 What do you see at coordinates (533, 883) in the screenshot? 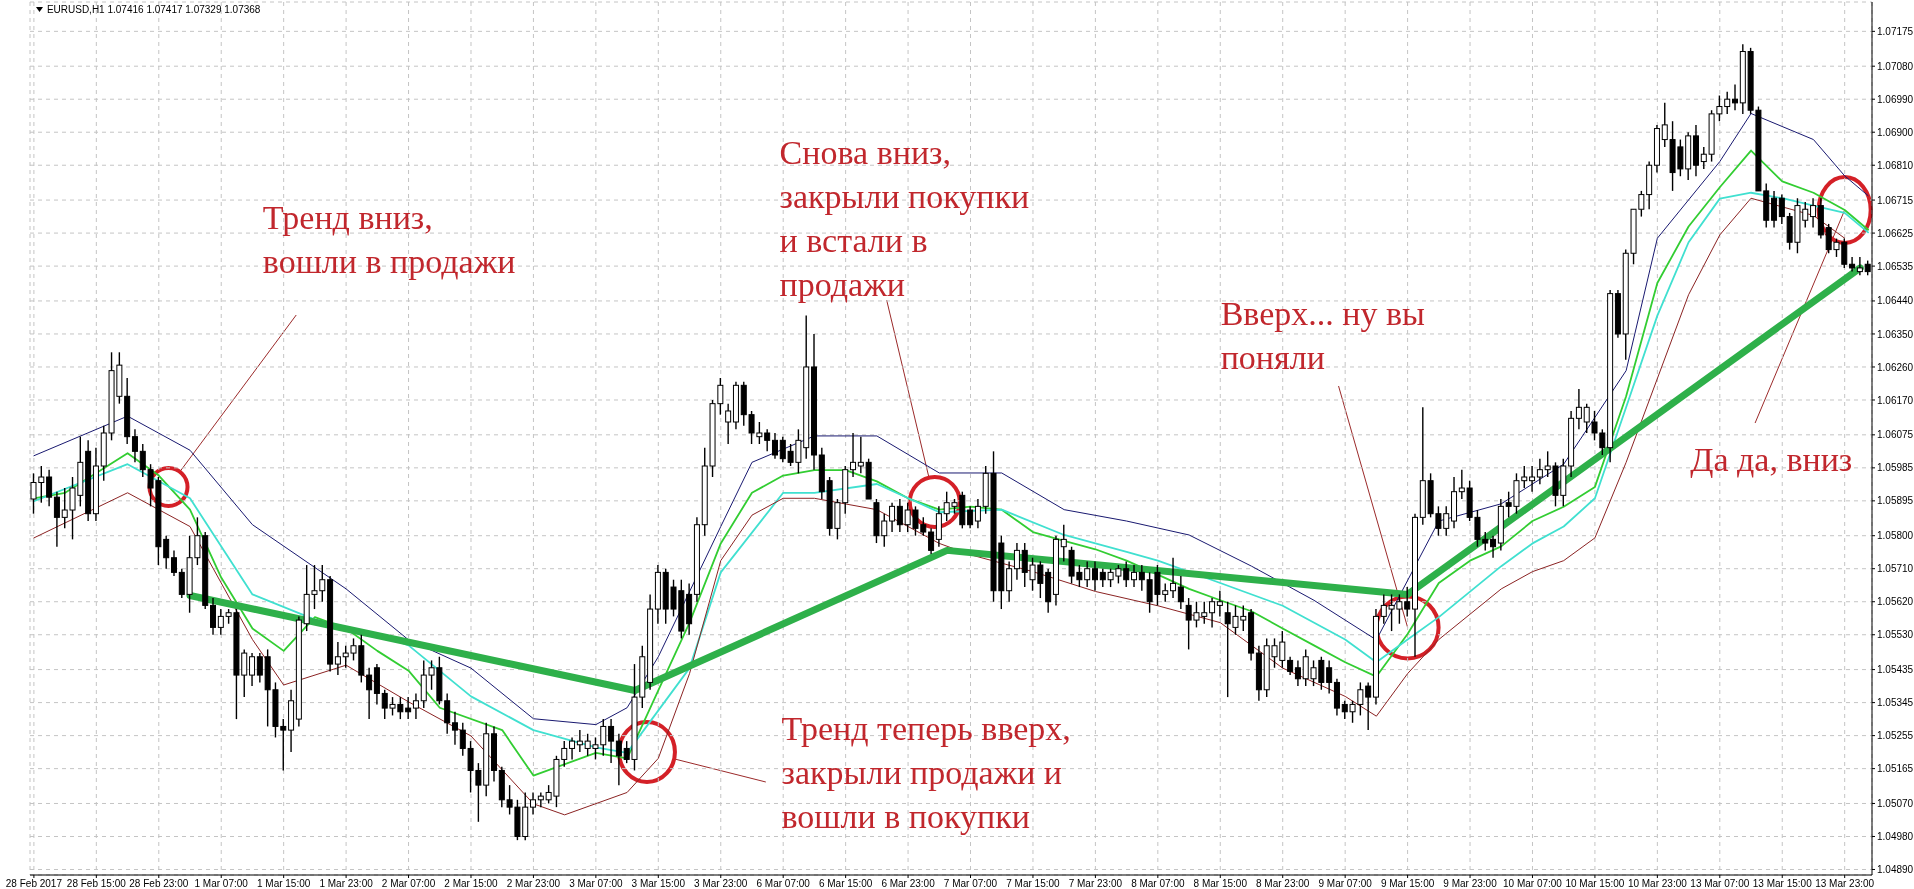
I see `x-tick-label: 2 Mar 23:00` at bounding box center [533, 883].